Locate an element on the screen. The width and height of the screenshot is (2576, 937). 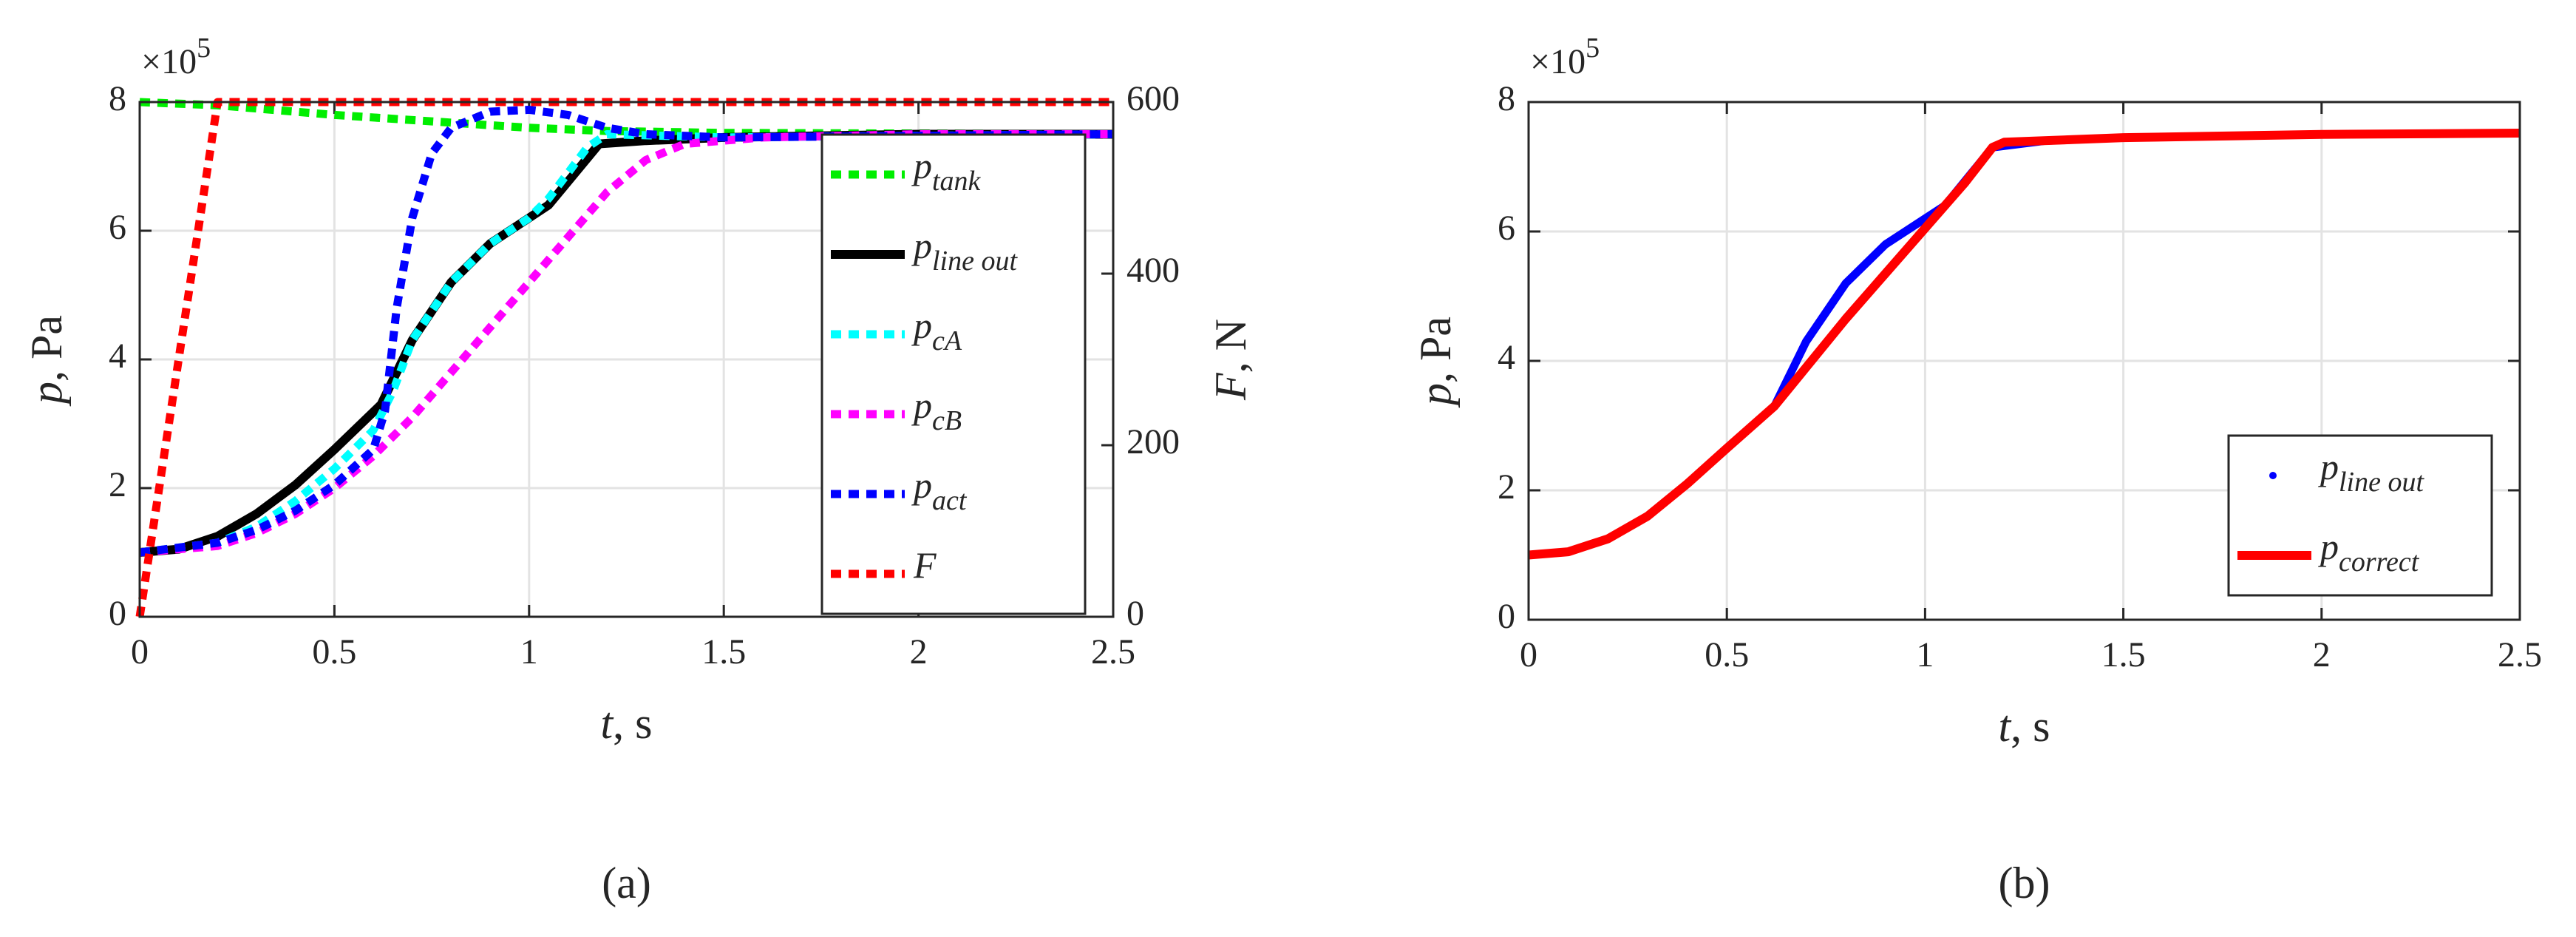
legend-marker is located at coordinates (2273, 476).